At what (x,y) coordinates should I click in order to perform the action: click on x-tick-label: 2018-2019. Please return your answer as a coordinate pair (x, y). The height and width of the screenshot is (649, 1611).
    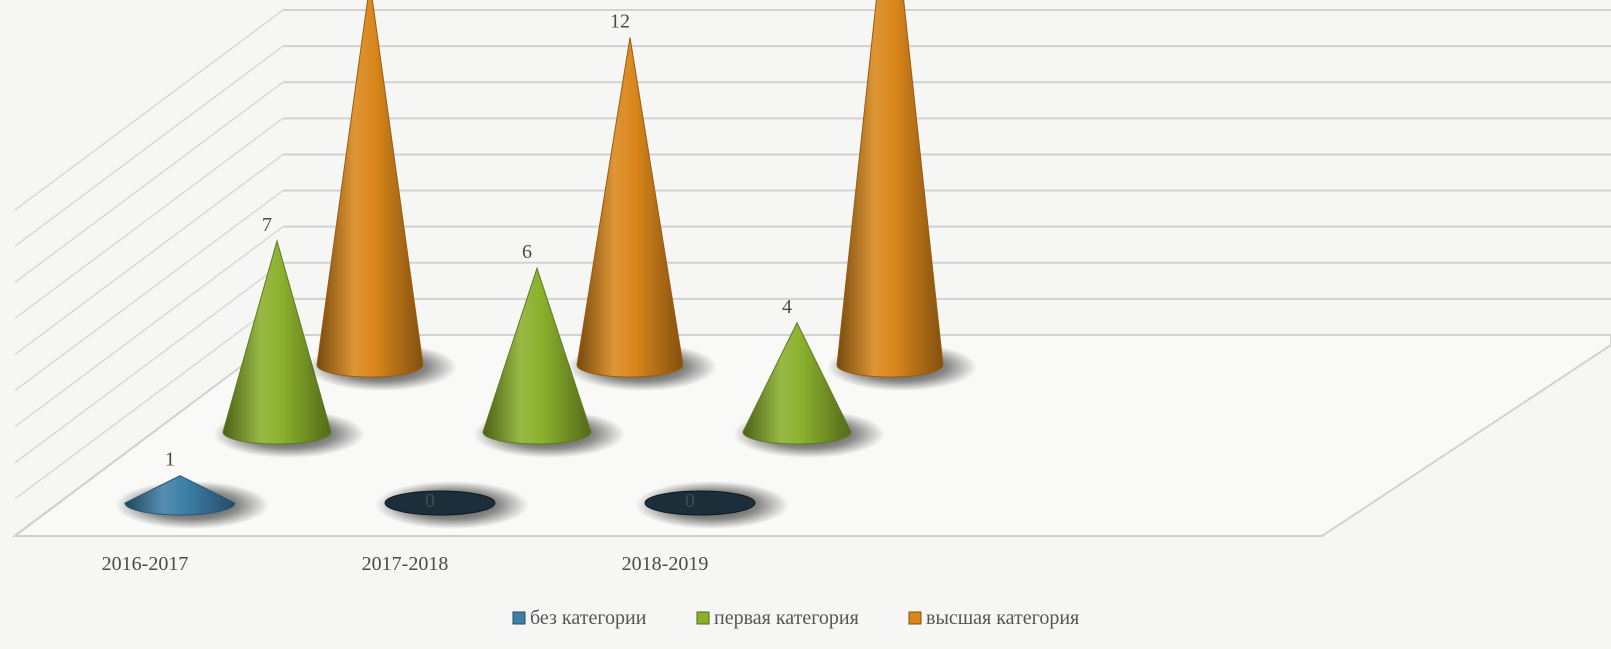
    Looking at the image, I should click on (665, 564).